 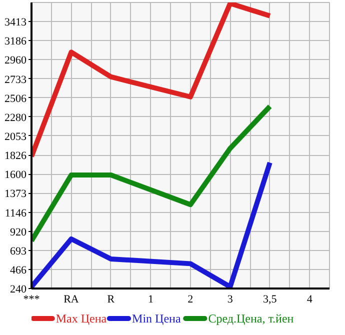 What do you see at coordinates (18, 232) in the screenshot?
I see `y-tick-label: 920` at bounding box center [18, 232].